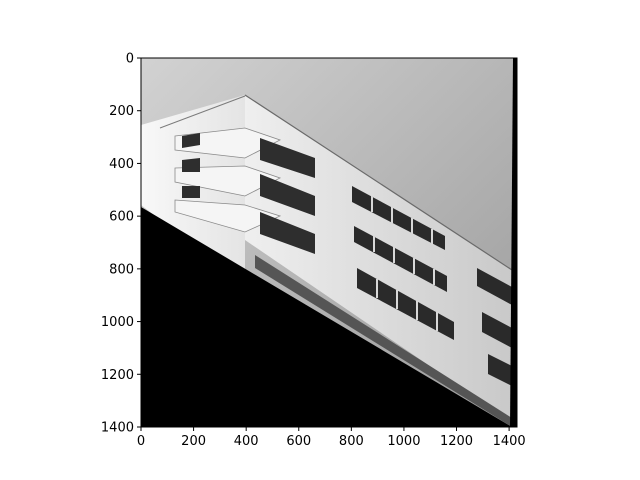 The height and width of the screenshot is (480, 640). What do you see at coordinates (494, 327) in the screenshot?
I see `window-group-right` at bounding box center [494, 327].